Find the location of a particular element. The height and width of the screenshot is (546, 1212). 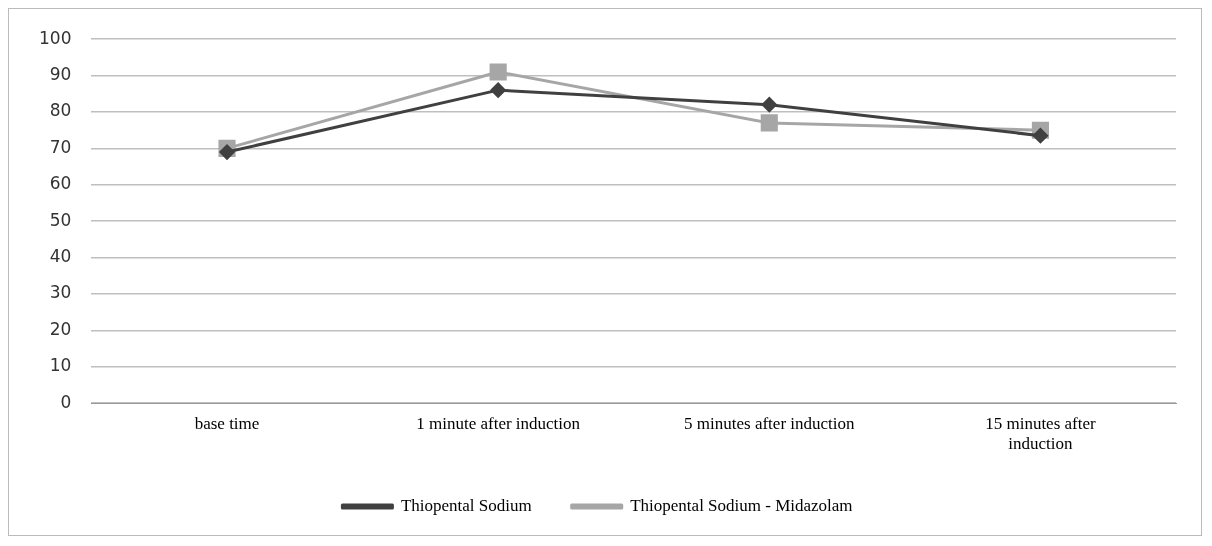

x-tick-label: 15 minutes after induction is located at coordinates (1040, 433).